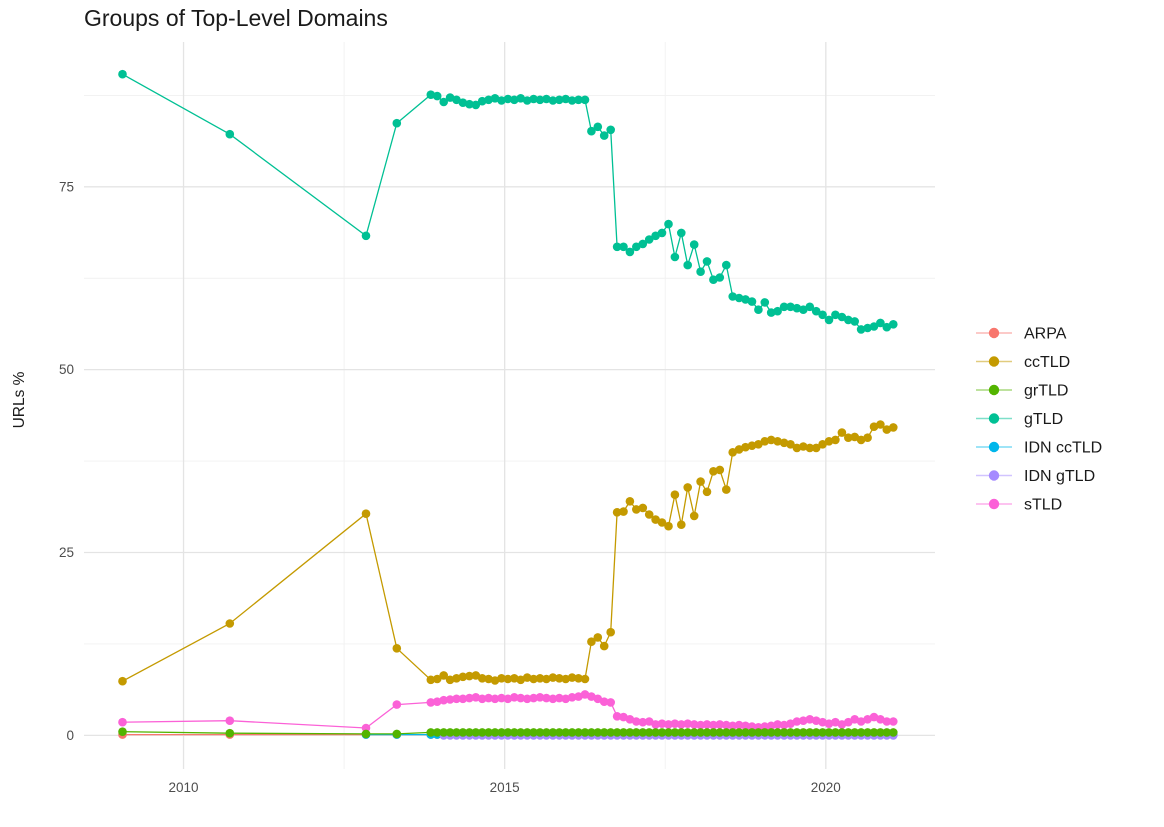 The height and width of the screenshot is (827, 1164). Describe the element at coordinates (1022, 391) in the screenshot. I see `legend-item-grtld: grTLD` at that location.